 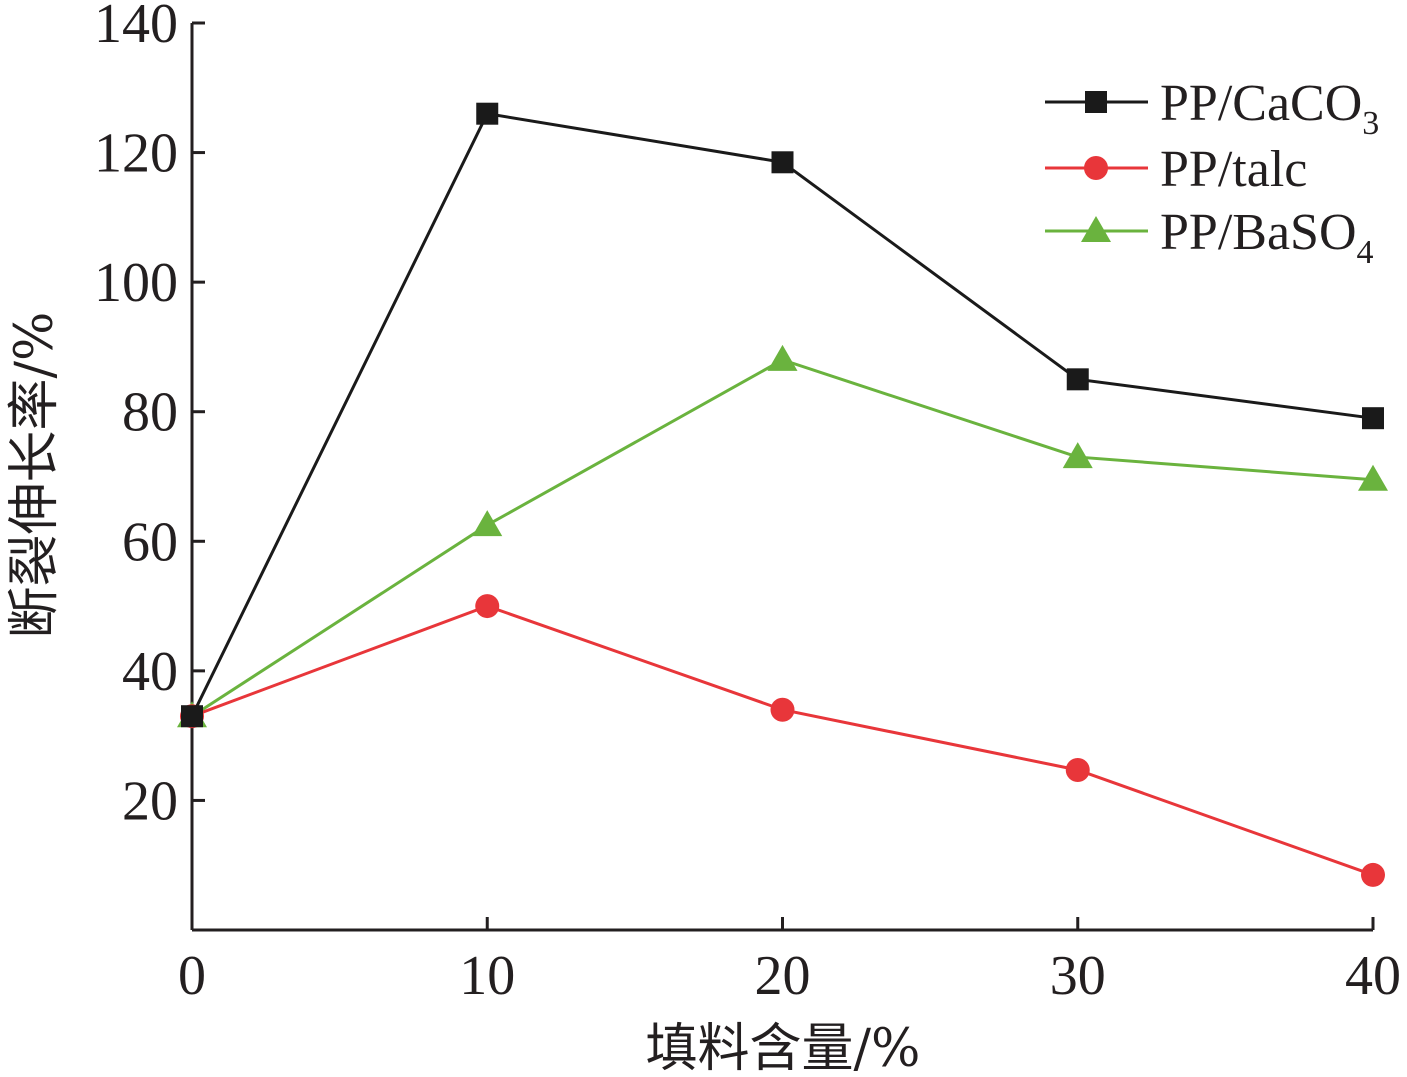 I want to click on y-tick-label: 100, so click(x=136, y=283).